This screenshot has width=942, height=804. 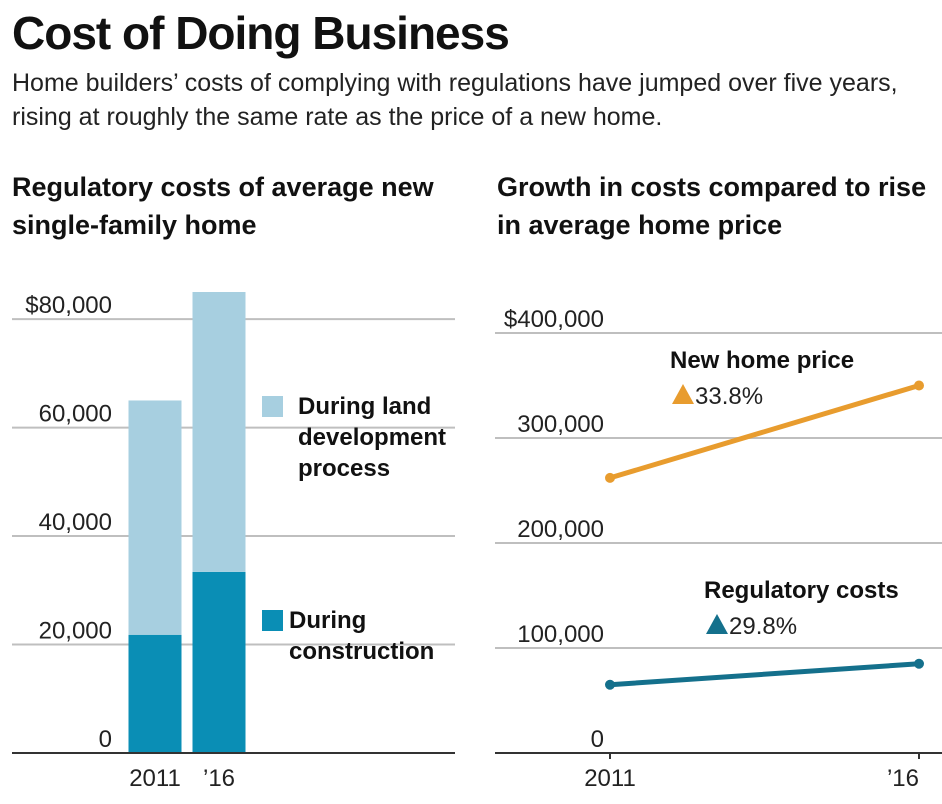 I want to click on series-change-label: 33.8%, so click(x=729, y=396).